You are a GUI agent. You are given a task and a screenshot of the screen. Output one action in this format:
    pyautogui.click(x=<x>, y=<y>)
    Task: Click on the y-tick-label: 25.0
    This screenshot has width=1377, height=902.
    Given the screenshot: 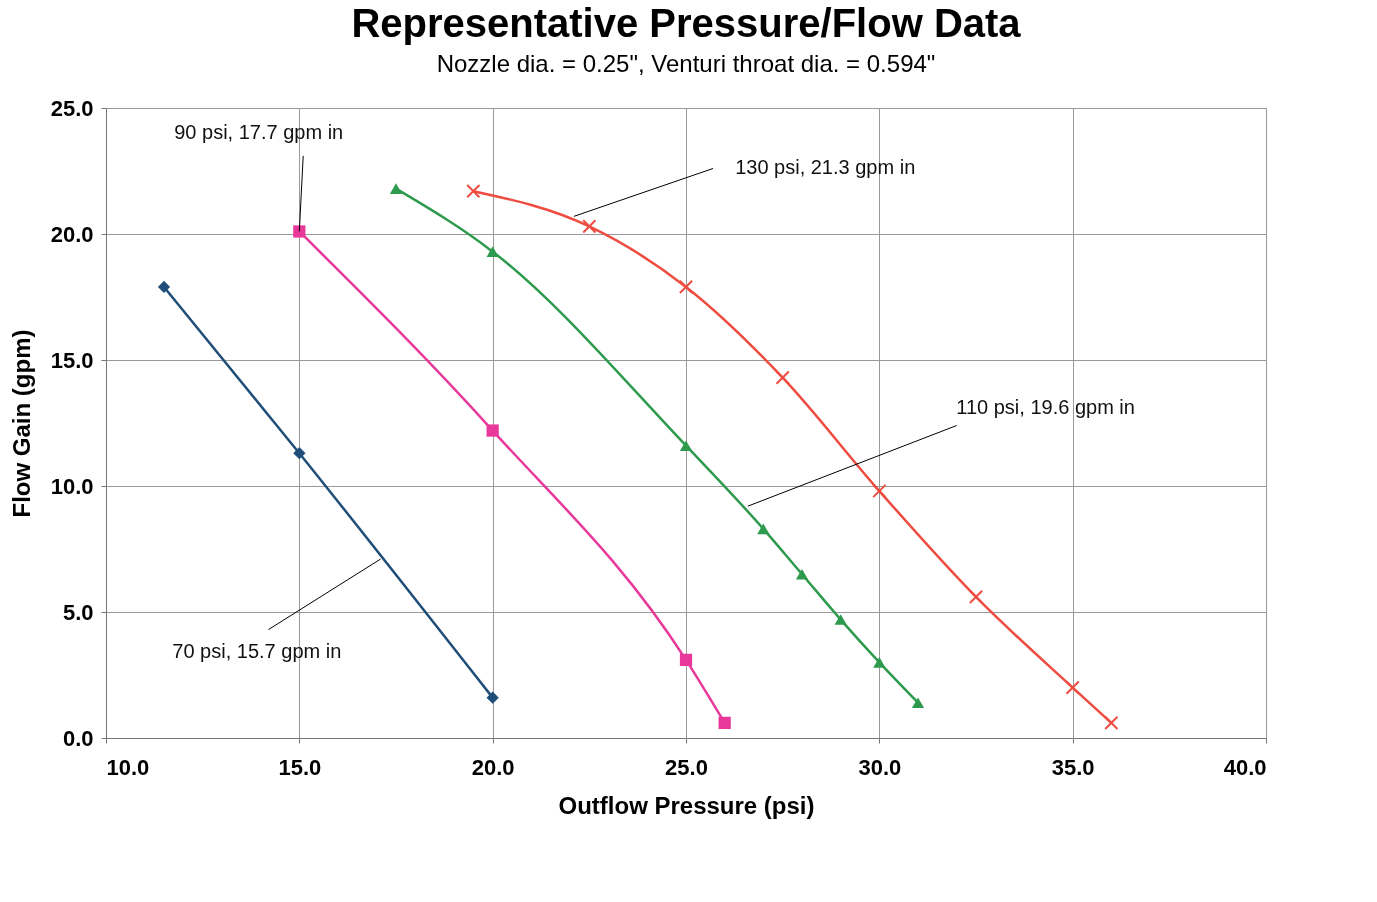 What is the action you would take?
    pyautogui.click(x=72, y=108)
    